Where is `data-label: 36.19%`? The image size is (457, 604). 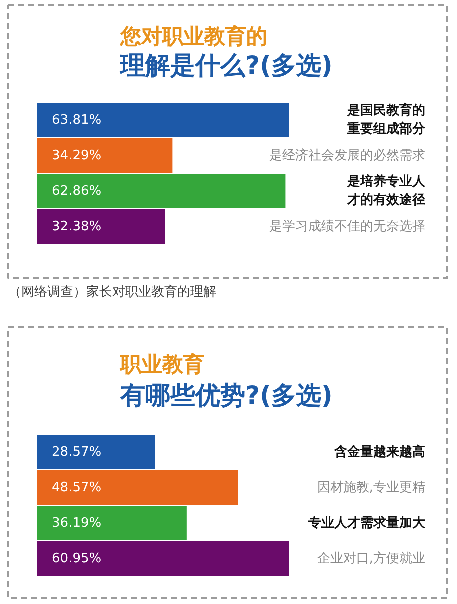 data-label: 36.19% is located at coordinates (77, 523).